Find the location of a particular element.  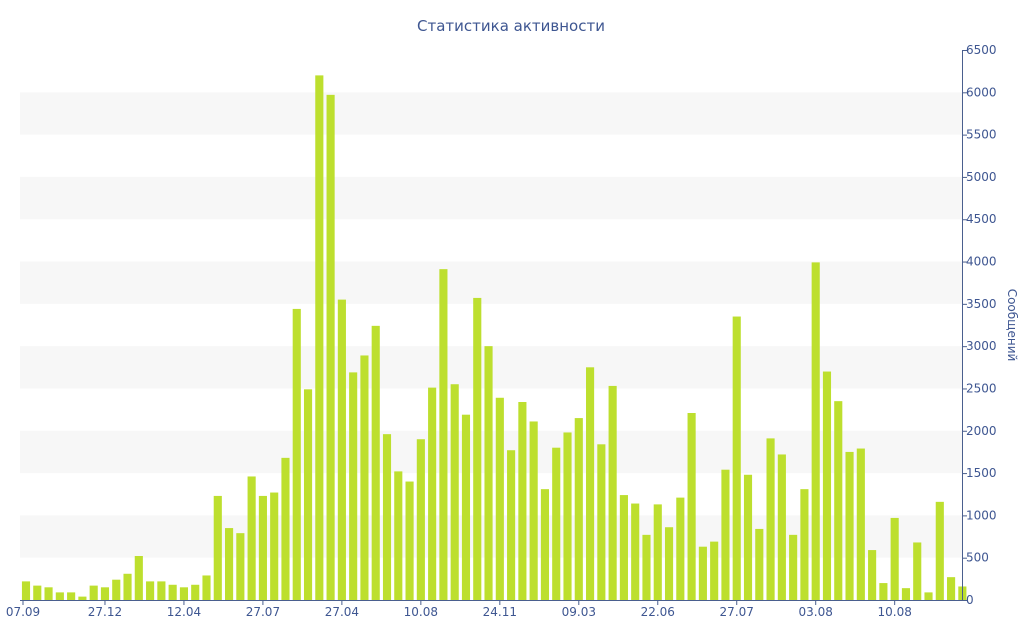

y-tick-label: 2500 is located at coordinates (981, 388).